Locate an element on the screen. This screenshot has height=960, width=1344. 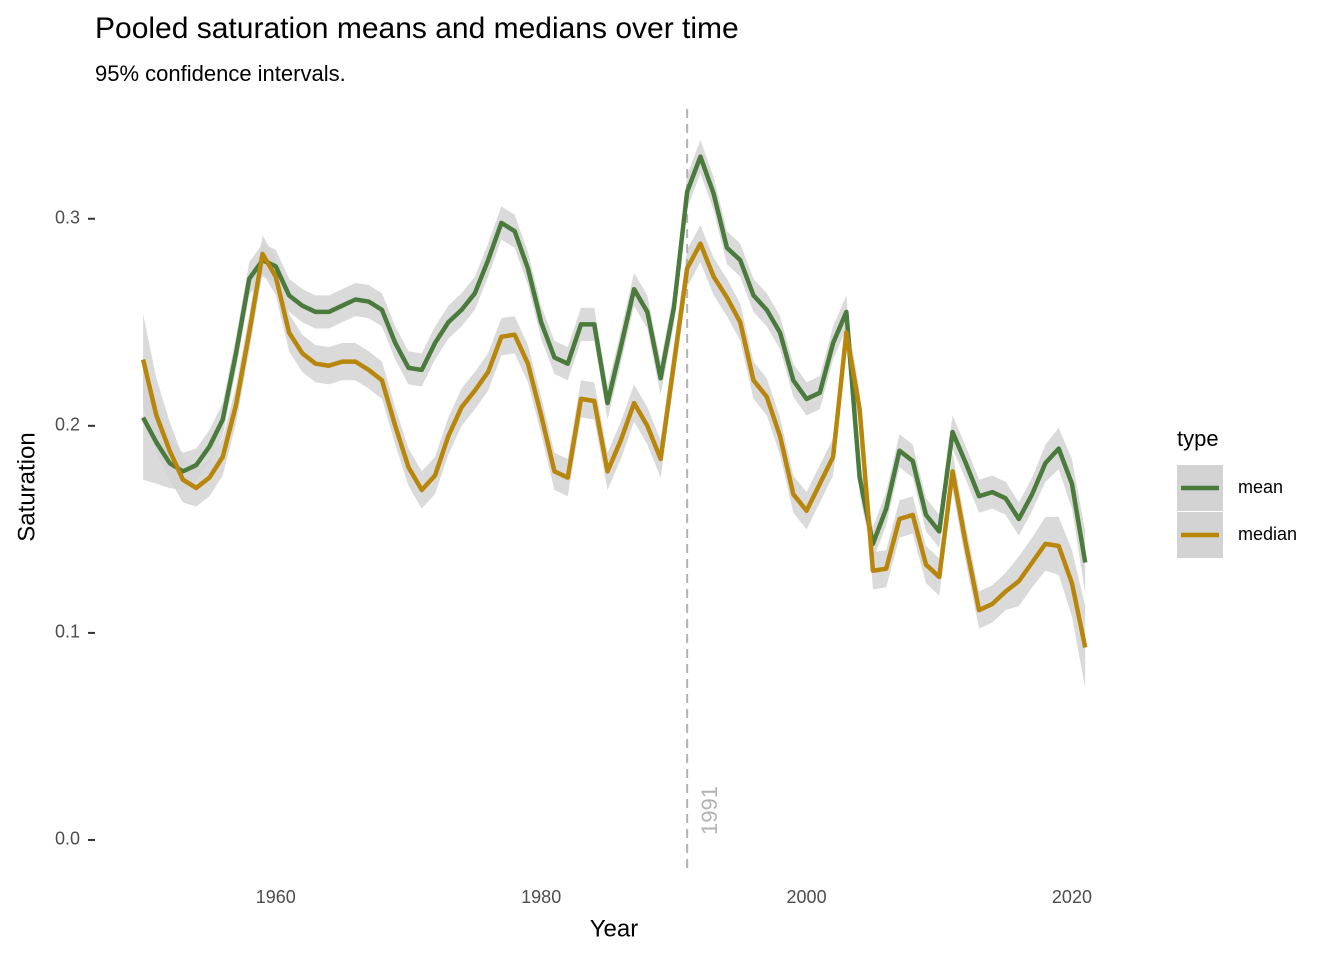
y-tick-label: 0.3 is located at coordinates (67, 217).